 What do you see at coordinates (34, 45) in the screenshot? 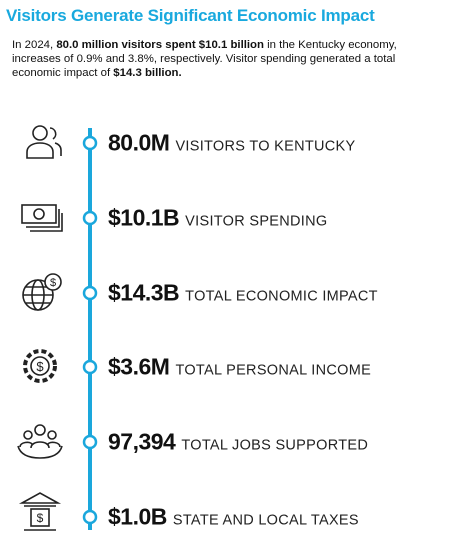
I see `intro-segment: In 2024,` at bounding box center [34, 45].